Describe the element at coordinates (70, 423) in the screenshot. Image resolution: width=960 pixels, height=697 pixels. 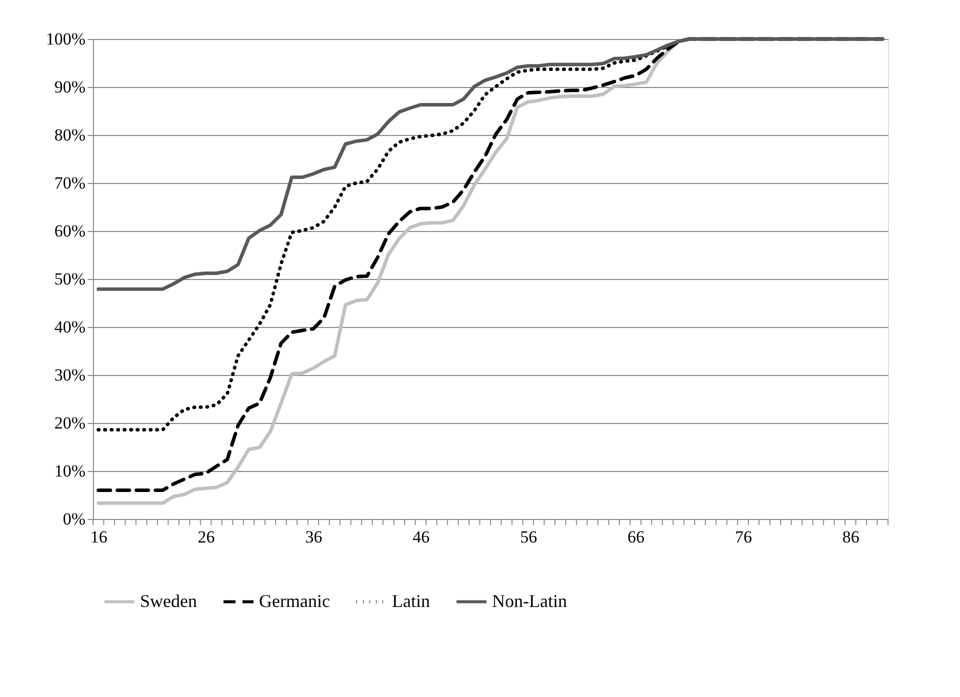
I see `y-tick-label: 20%` at that location.